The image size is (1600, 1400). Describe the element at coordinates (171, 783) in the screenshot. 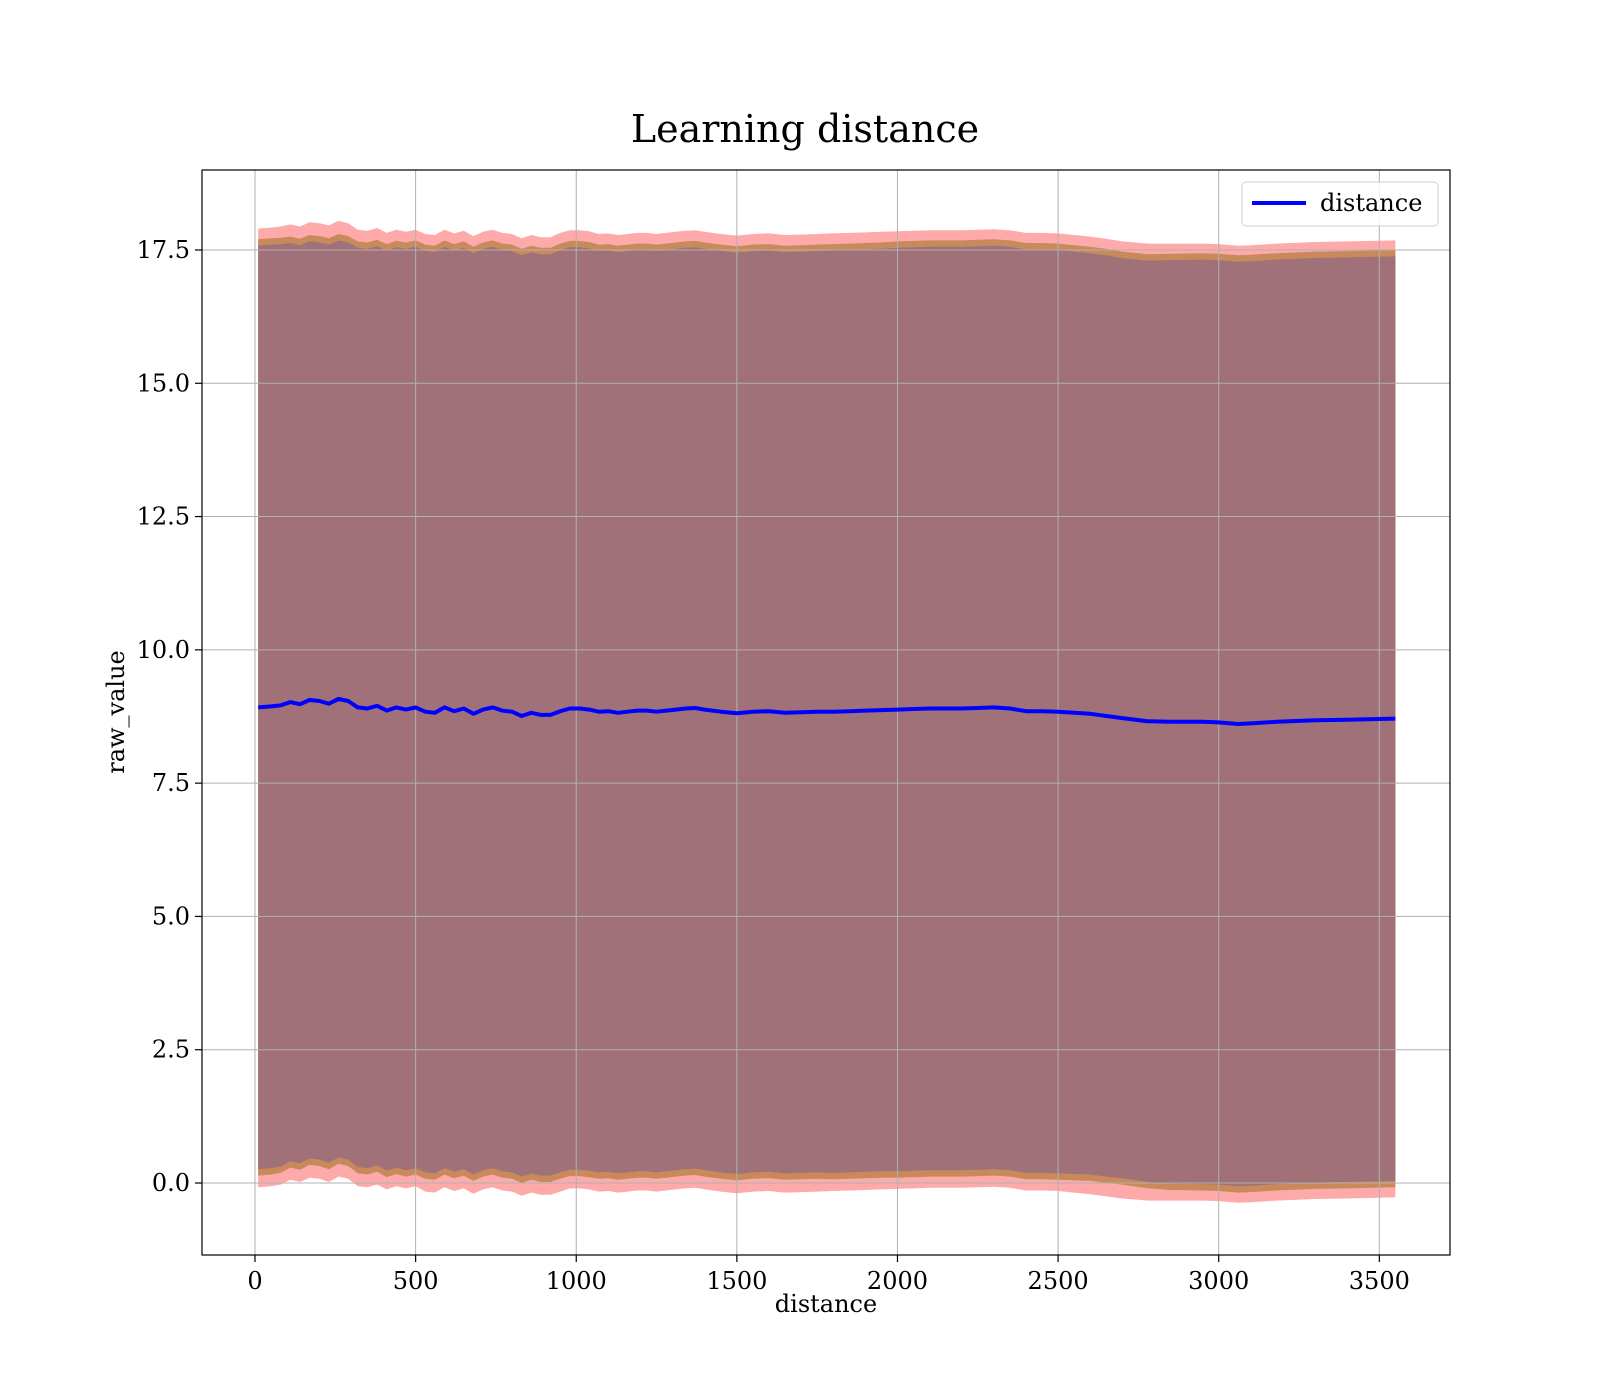

I see `y-tick-label: 7.5` at that location.